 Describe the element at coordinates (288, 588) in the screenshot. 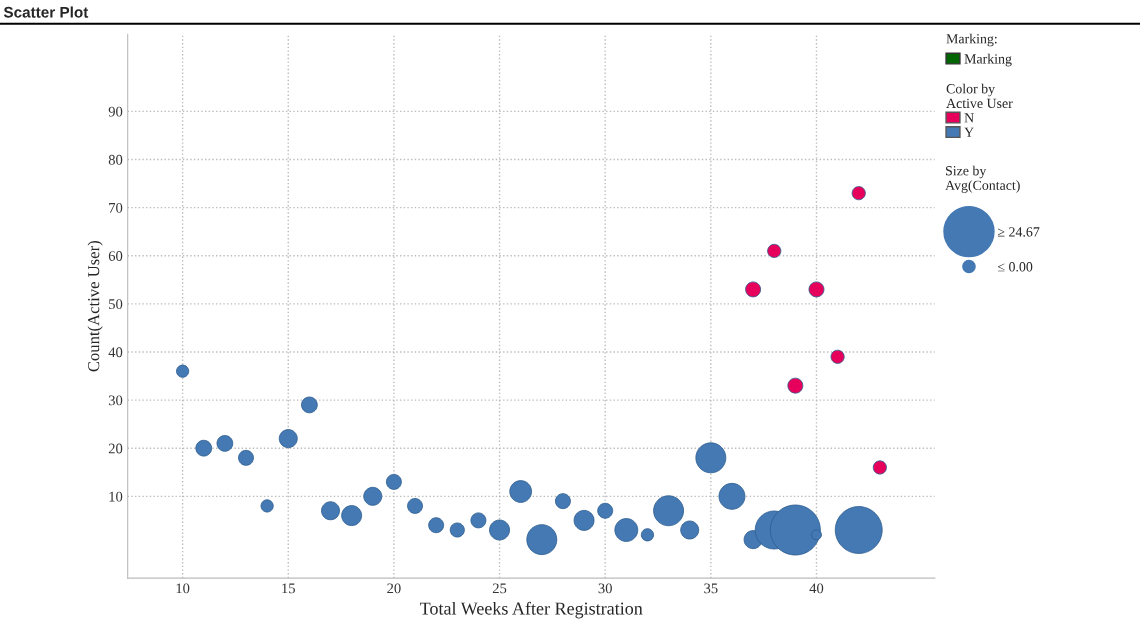

I see `x-tick-label: 15` at that location.